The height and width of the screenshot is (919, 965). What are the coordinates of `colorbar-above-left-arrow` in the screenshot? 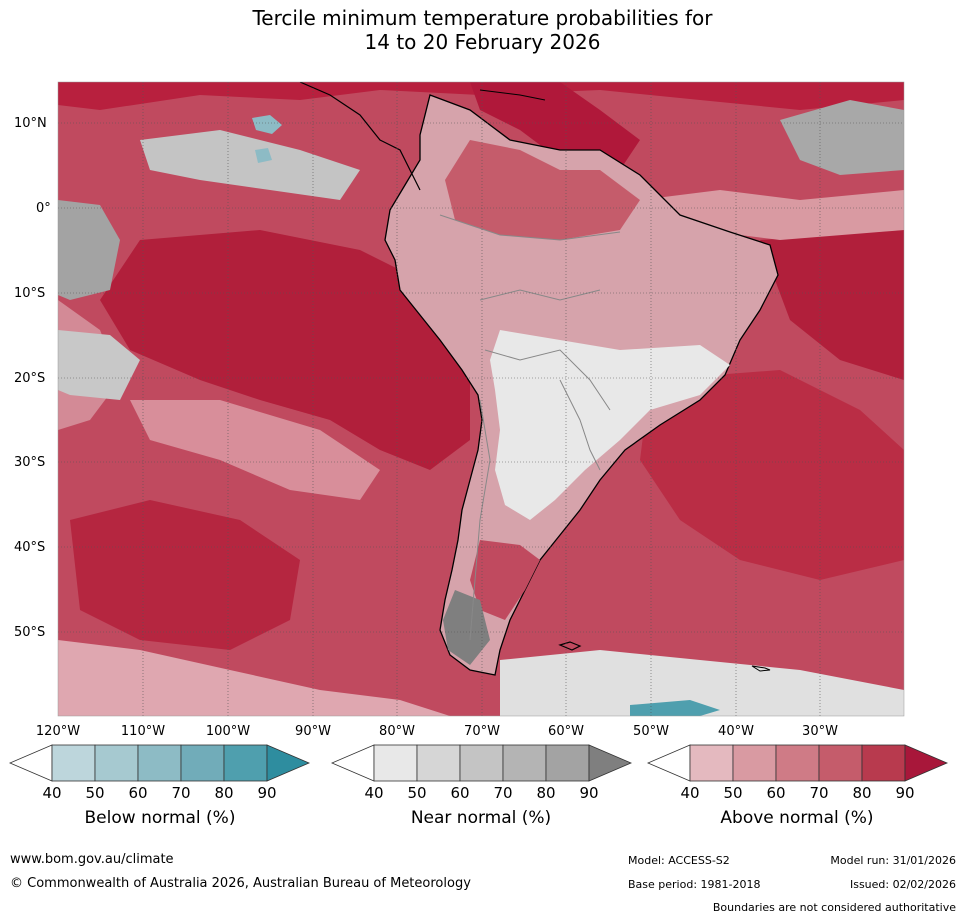 It's located at (668, 763).